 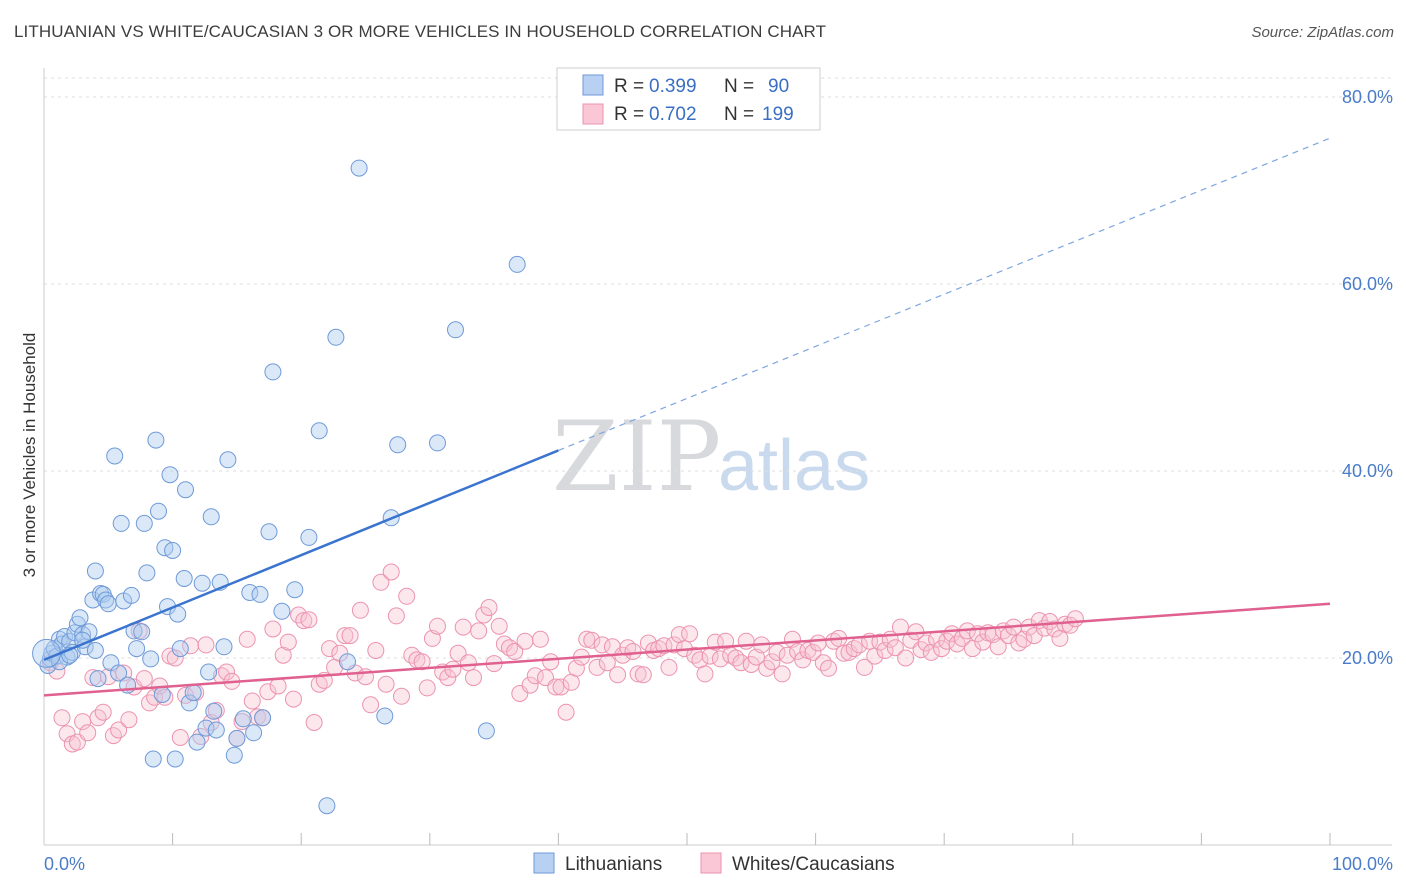 I want to click on legend-r-value-2: 0.702, so click(x=673, y=114).